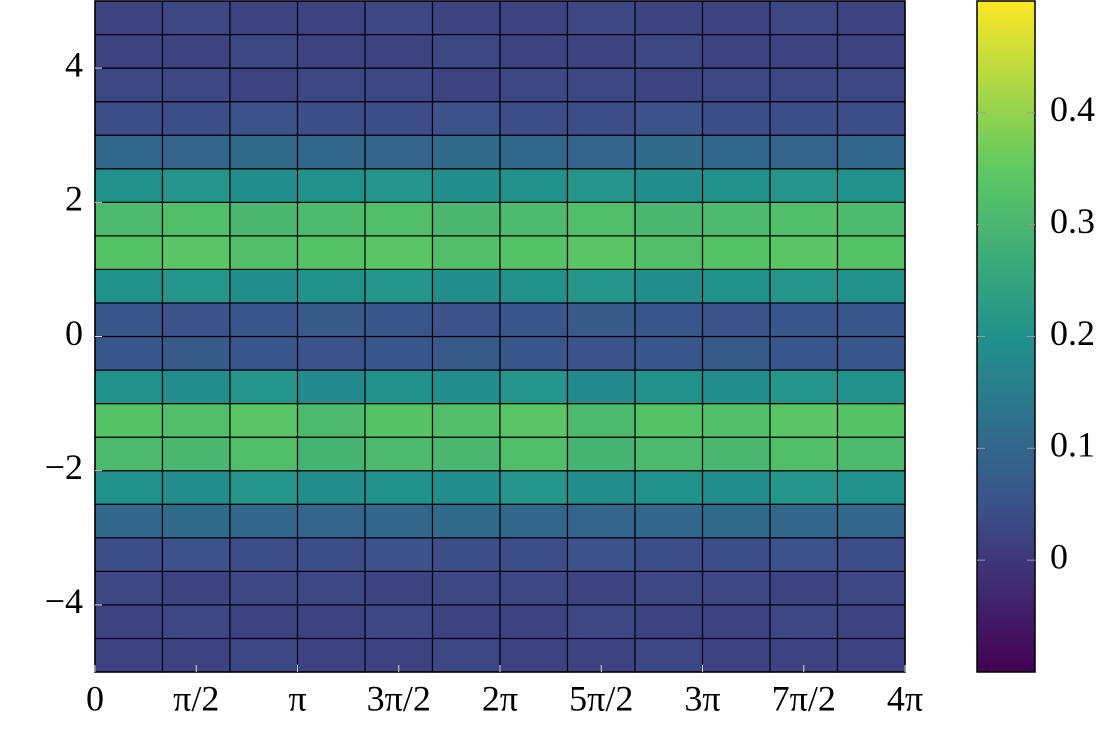 This screenshot has height=752, width=1118. I want to click on colorbar, so click(1006, 336).